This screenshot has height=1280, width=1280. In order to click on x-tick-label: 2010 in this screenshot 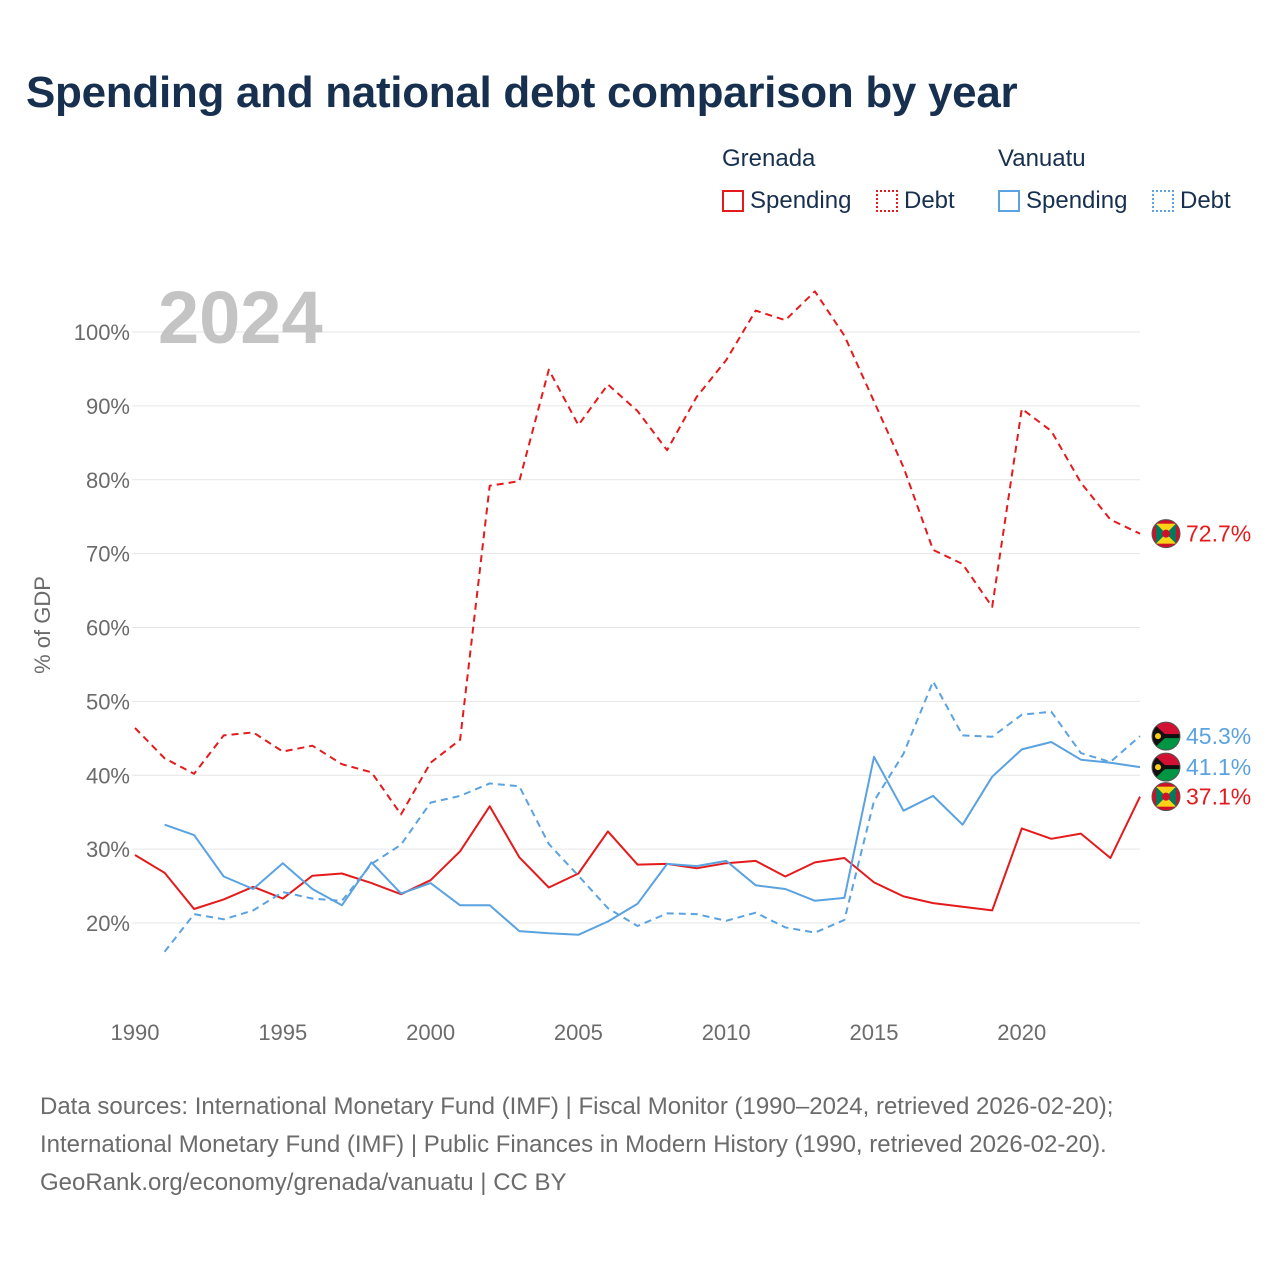, I will do `click(726, 1032)`.